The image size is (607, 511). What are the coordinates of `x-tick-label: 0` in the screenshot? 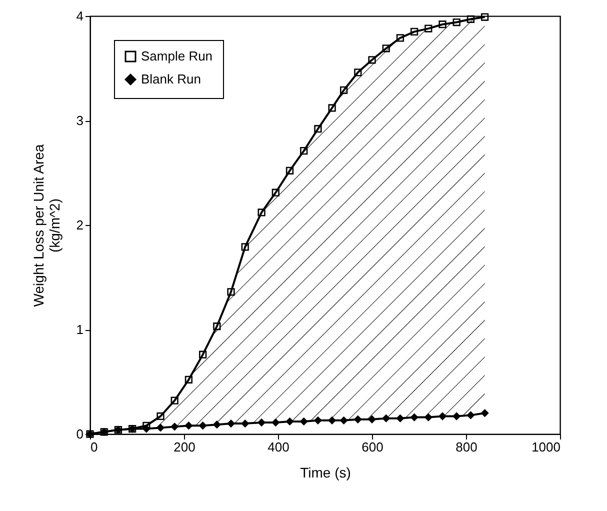 It's located at (94, 447).